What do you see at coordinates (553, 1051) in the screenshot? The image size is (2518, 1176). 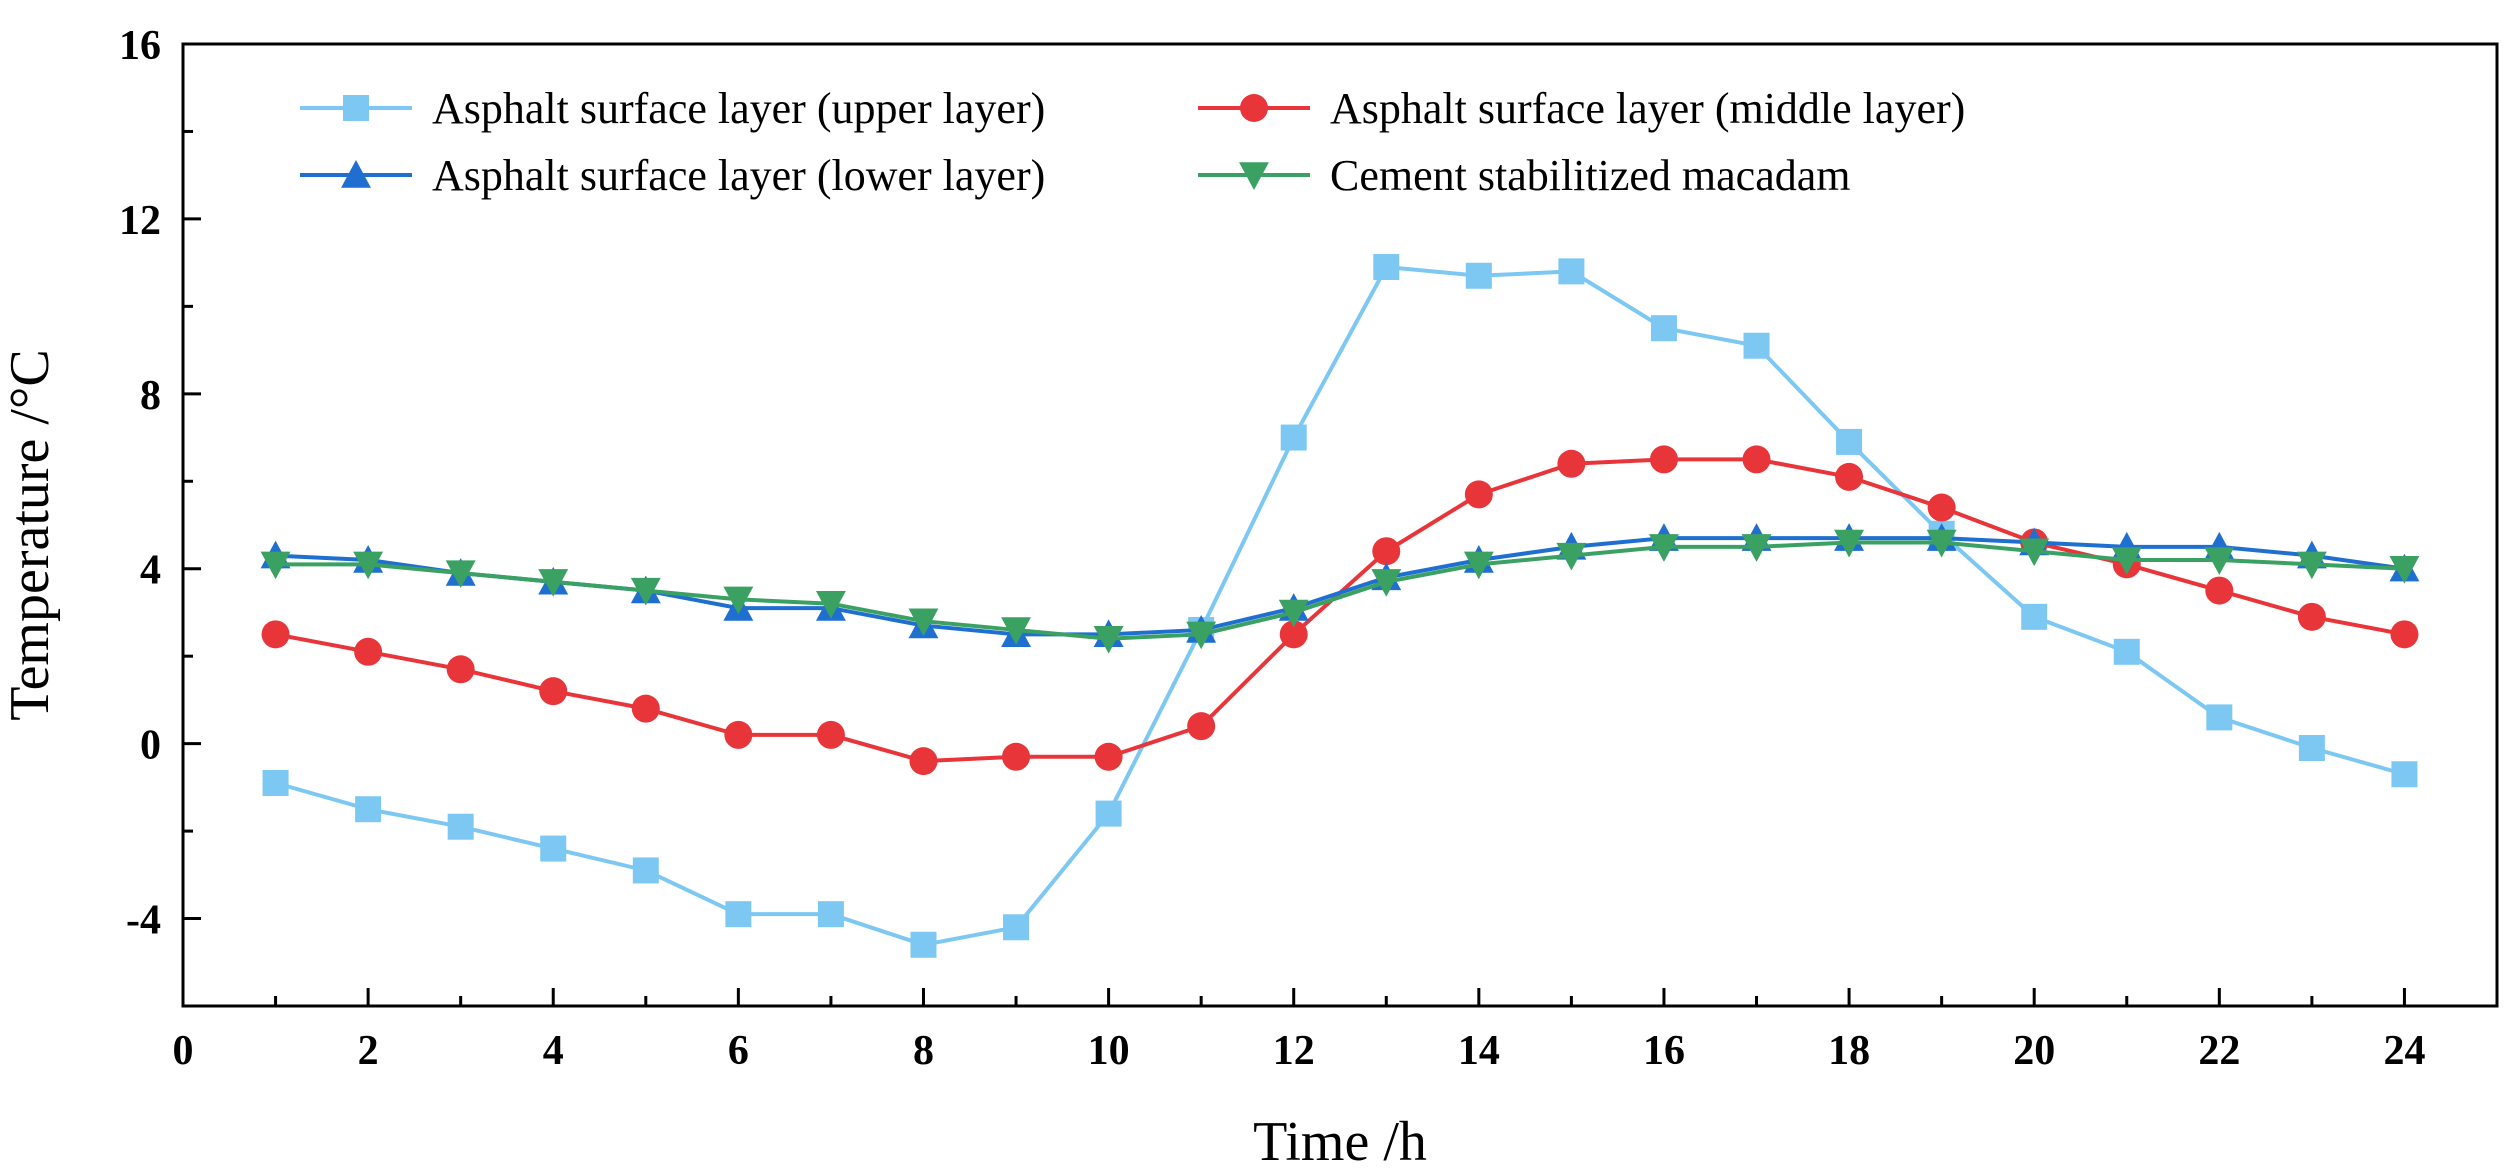 I see `x-tick-label: 4` at bounding box center [553, 1051].